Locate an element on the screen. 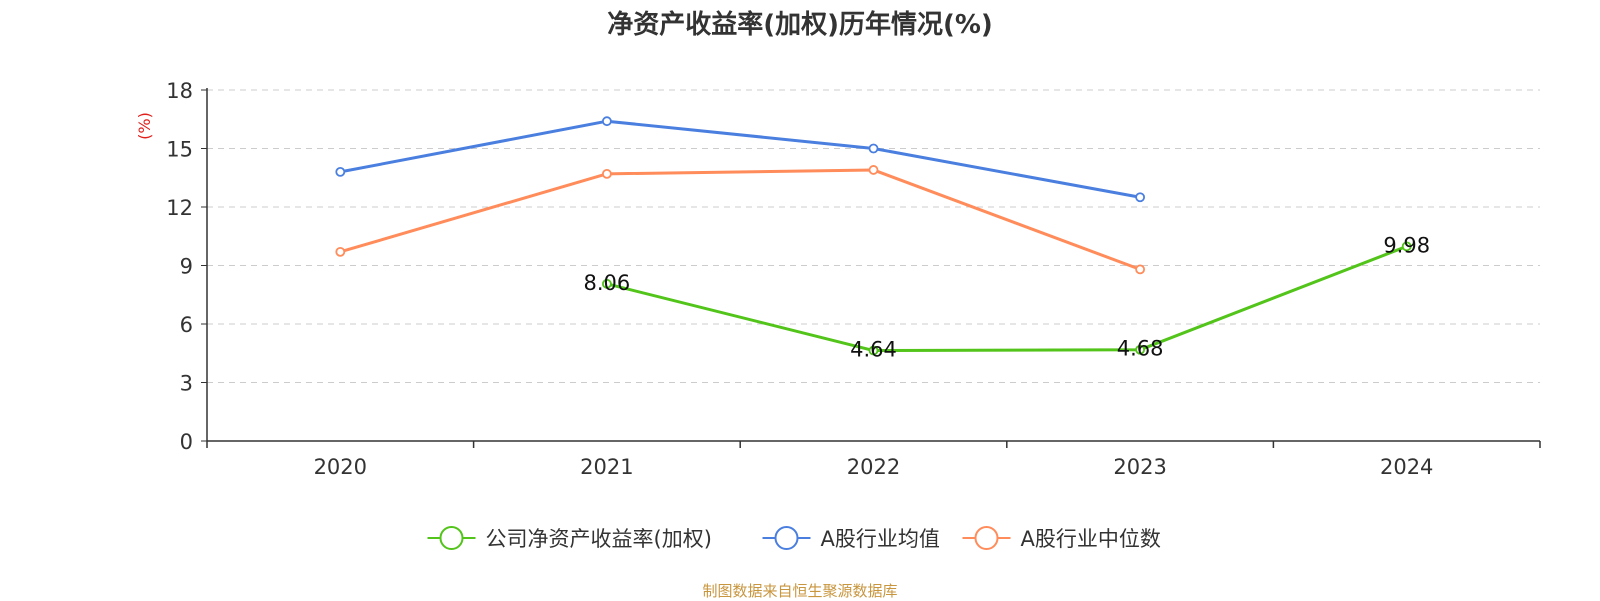 This screenshot has height=601, width=1600. y-tick-label: 9 is located at coordinates (186, 267).